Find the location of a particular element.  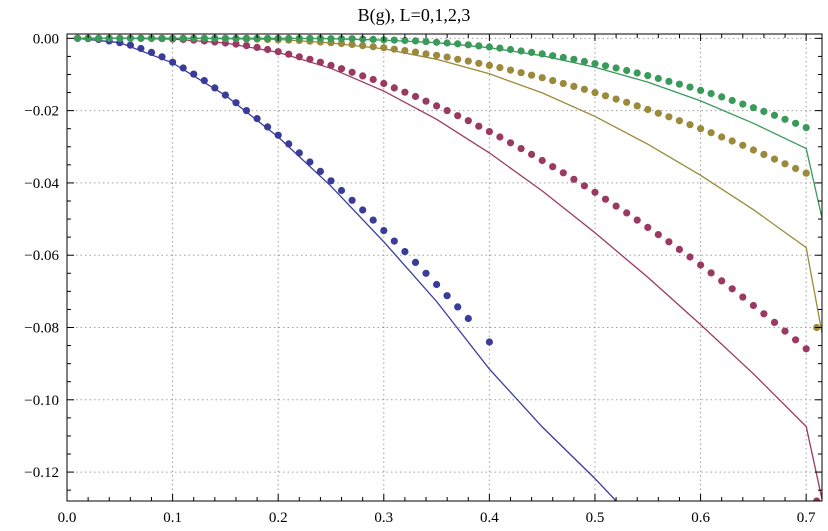

y-tick-label: −0.02 is located at coordinates (41, 112).